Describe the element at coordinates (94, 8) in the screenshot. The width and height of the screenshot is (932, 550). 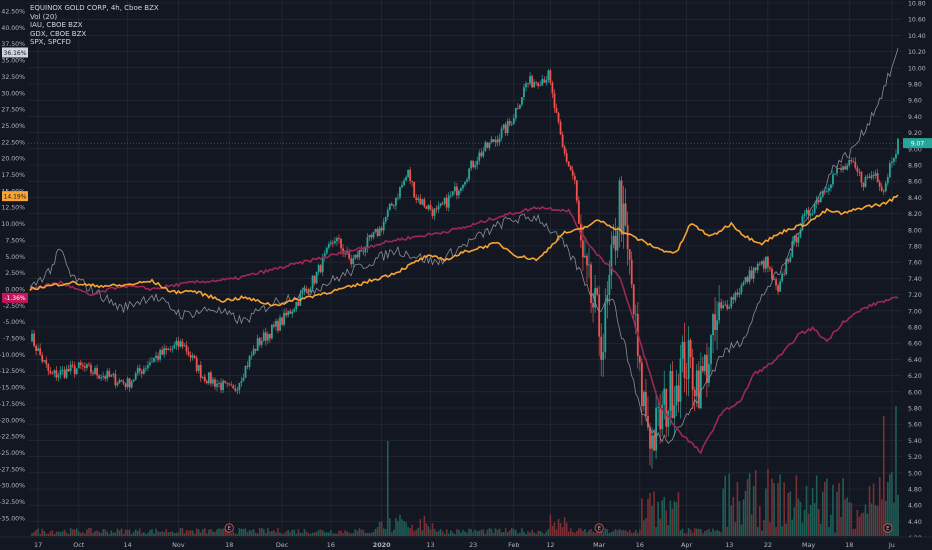
I see `legend-main-symbol: EQUINOX GOLD CORP, 4h, Cboe BZX` at that location.